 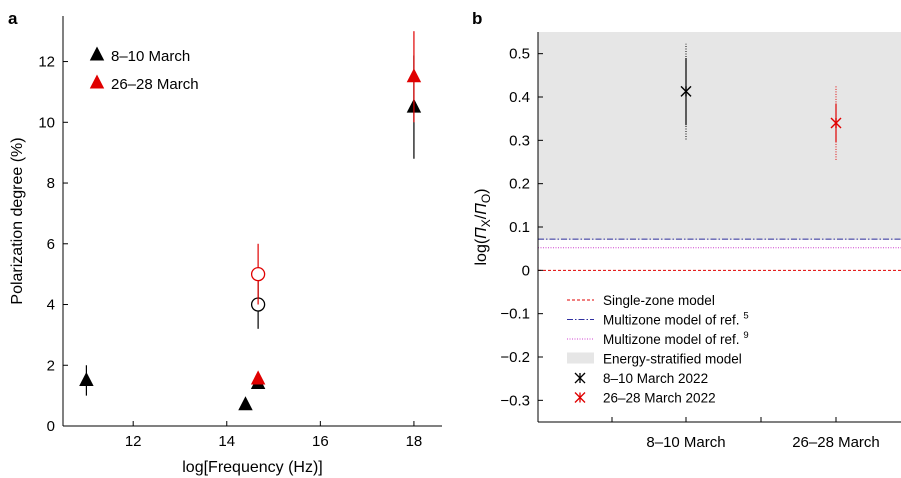 What do you see at coordinates (515, 357) in the screenshot?
I see `panel-b-y-tick-label: −0.2` at bounding box center [515, 357].